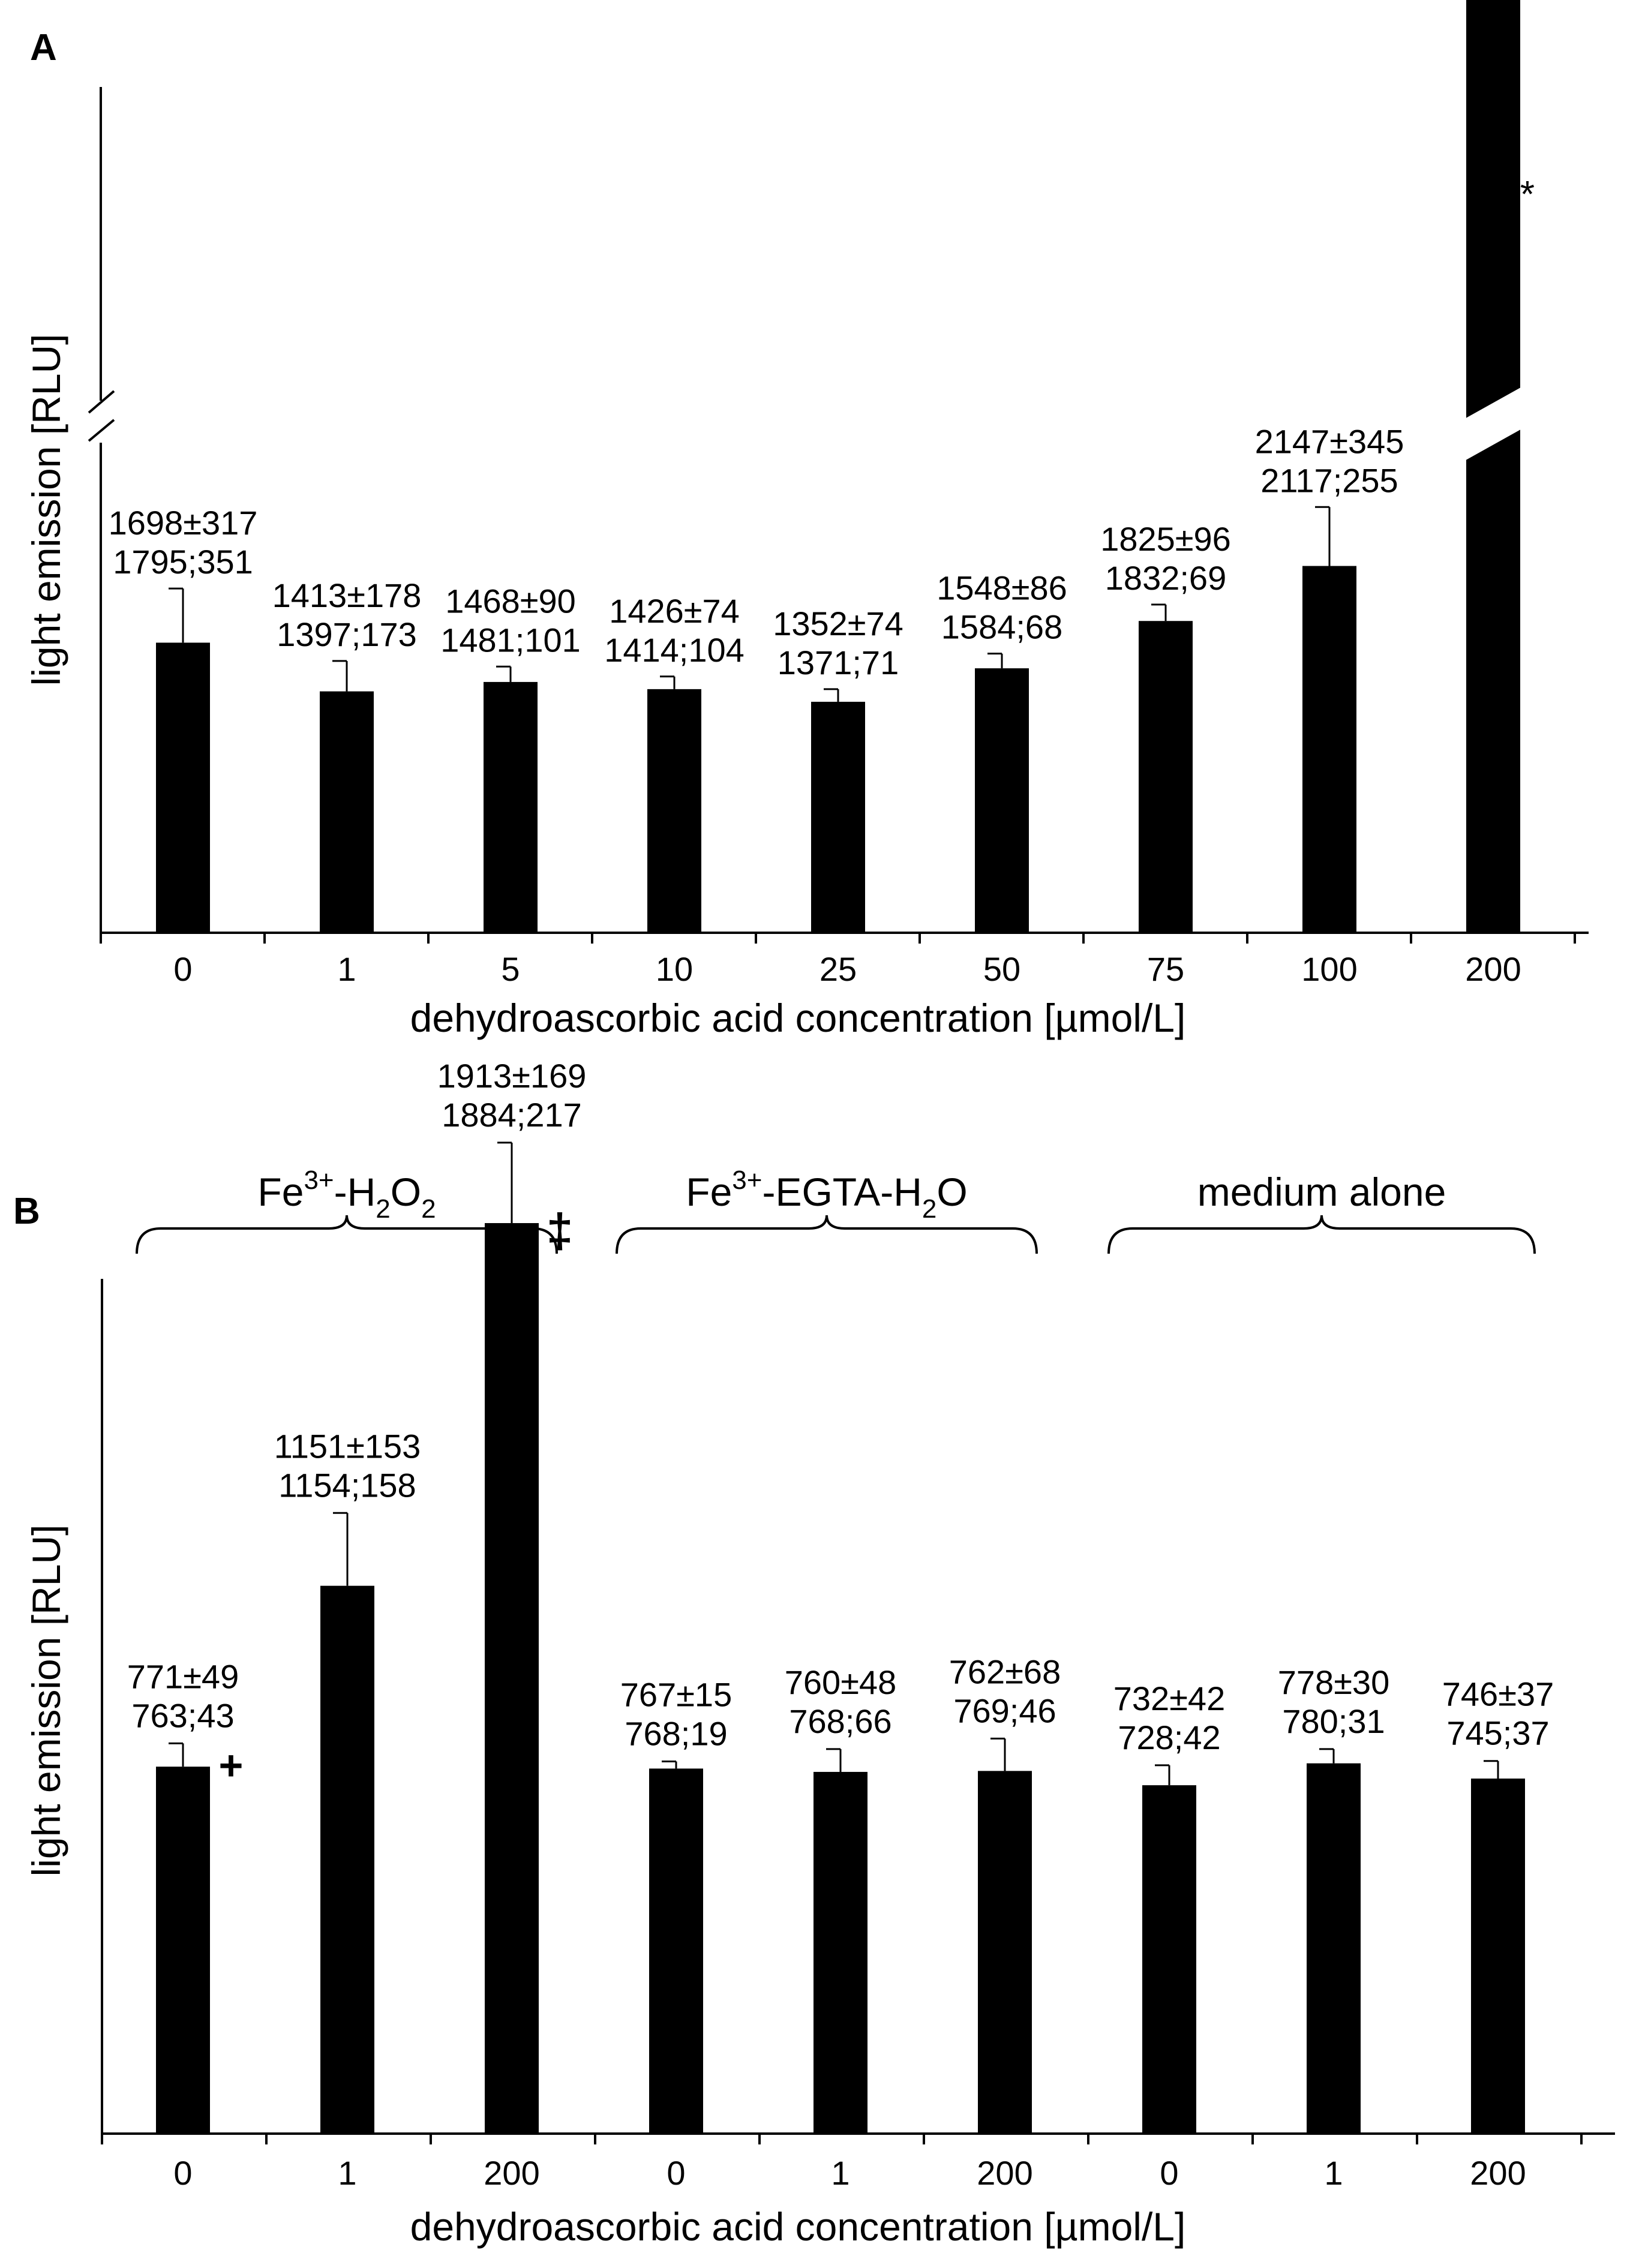  Describe the element at coordinates (1493, 424) in the screenshot. I see `bar-break-gap` at that location.